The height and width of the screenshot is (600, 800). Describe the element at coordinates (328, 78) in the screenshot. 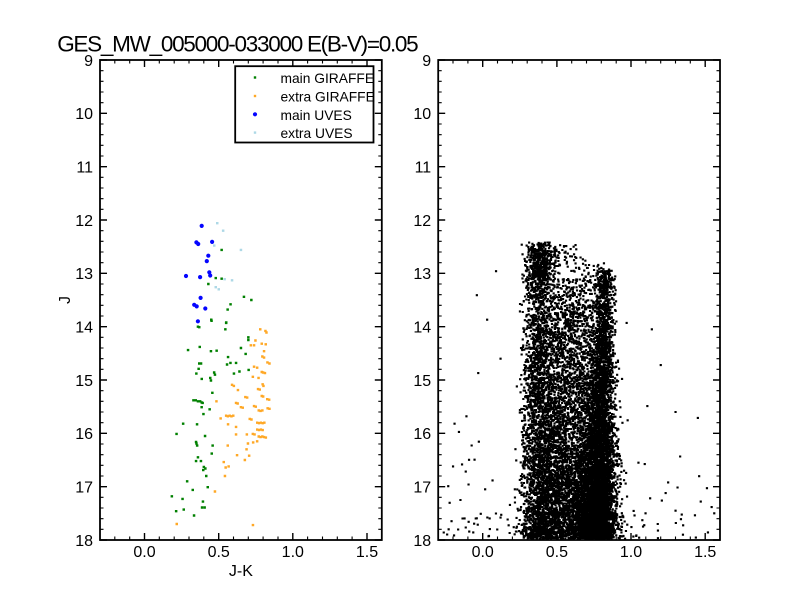

I see `svg-text: main GIRAFFE` at that location.